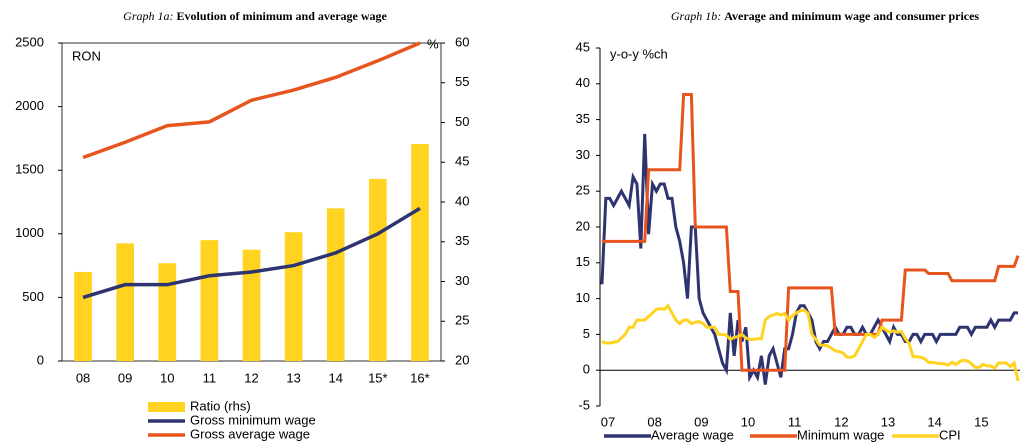 The width and height of the screenshot is (1020, 448). What do you see at coordinates (981, 421) in the screenshot?
I see `x-tick-label: 15` at bounding box center [981, 421].